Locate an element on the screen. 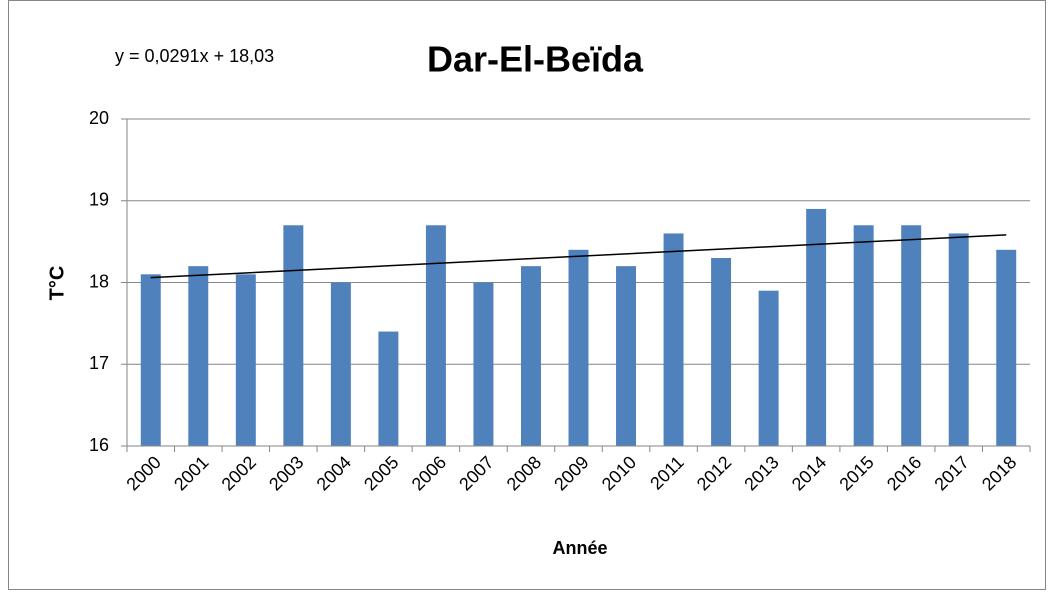  y-tick-label: 16 is located at coordinates (99, 445).